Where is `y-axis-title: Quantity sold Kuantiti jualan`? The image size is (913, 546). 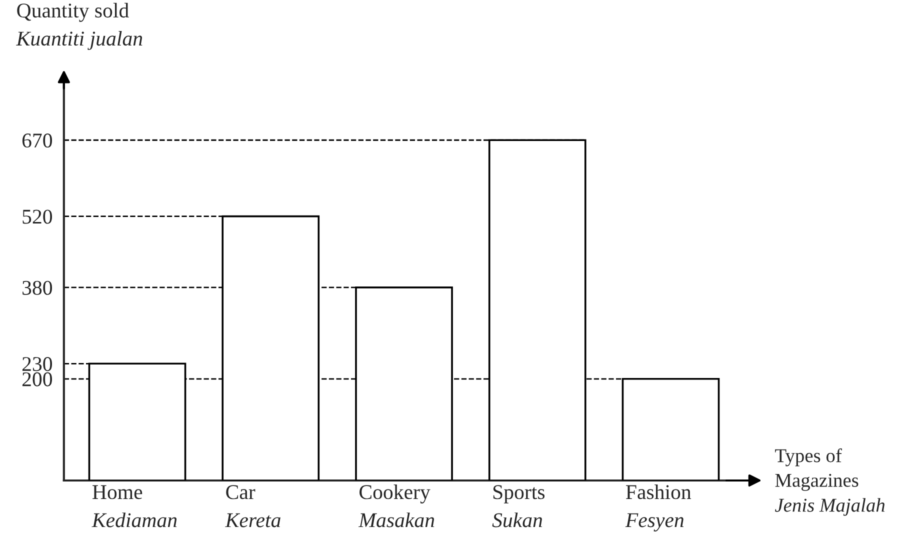
y-axis-title: Quantity sold Kuantiti jualan is located at coordinates (79, 26).